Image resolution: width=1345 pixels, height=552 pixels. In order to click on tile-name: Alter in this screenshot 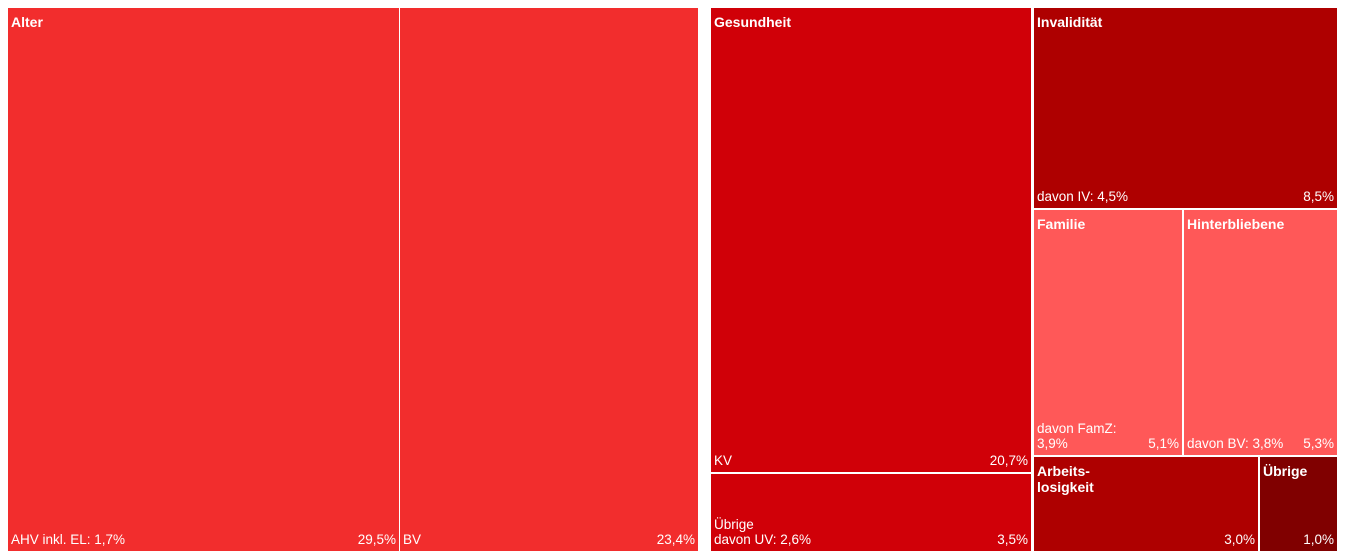, I will do `click(27, 22)`.